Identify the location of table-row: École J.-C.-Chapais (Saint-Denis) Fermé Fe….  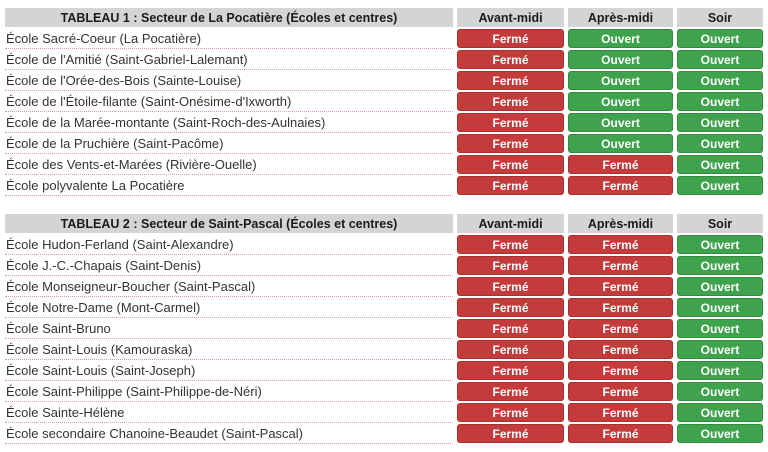
(384, 265).